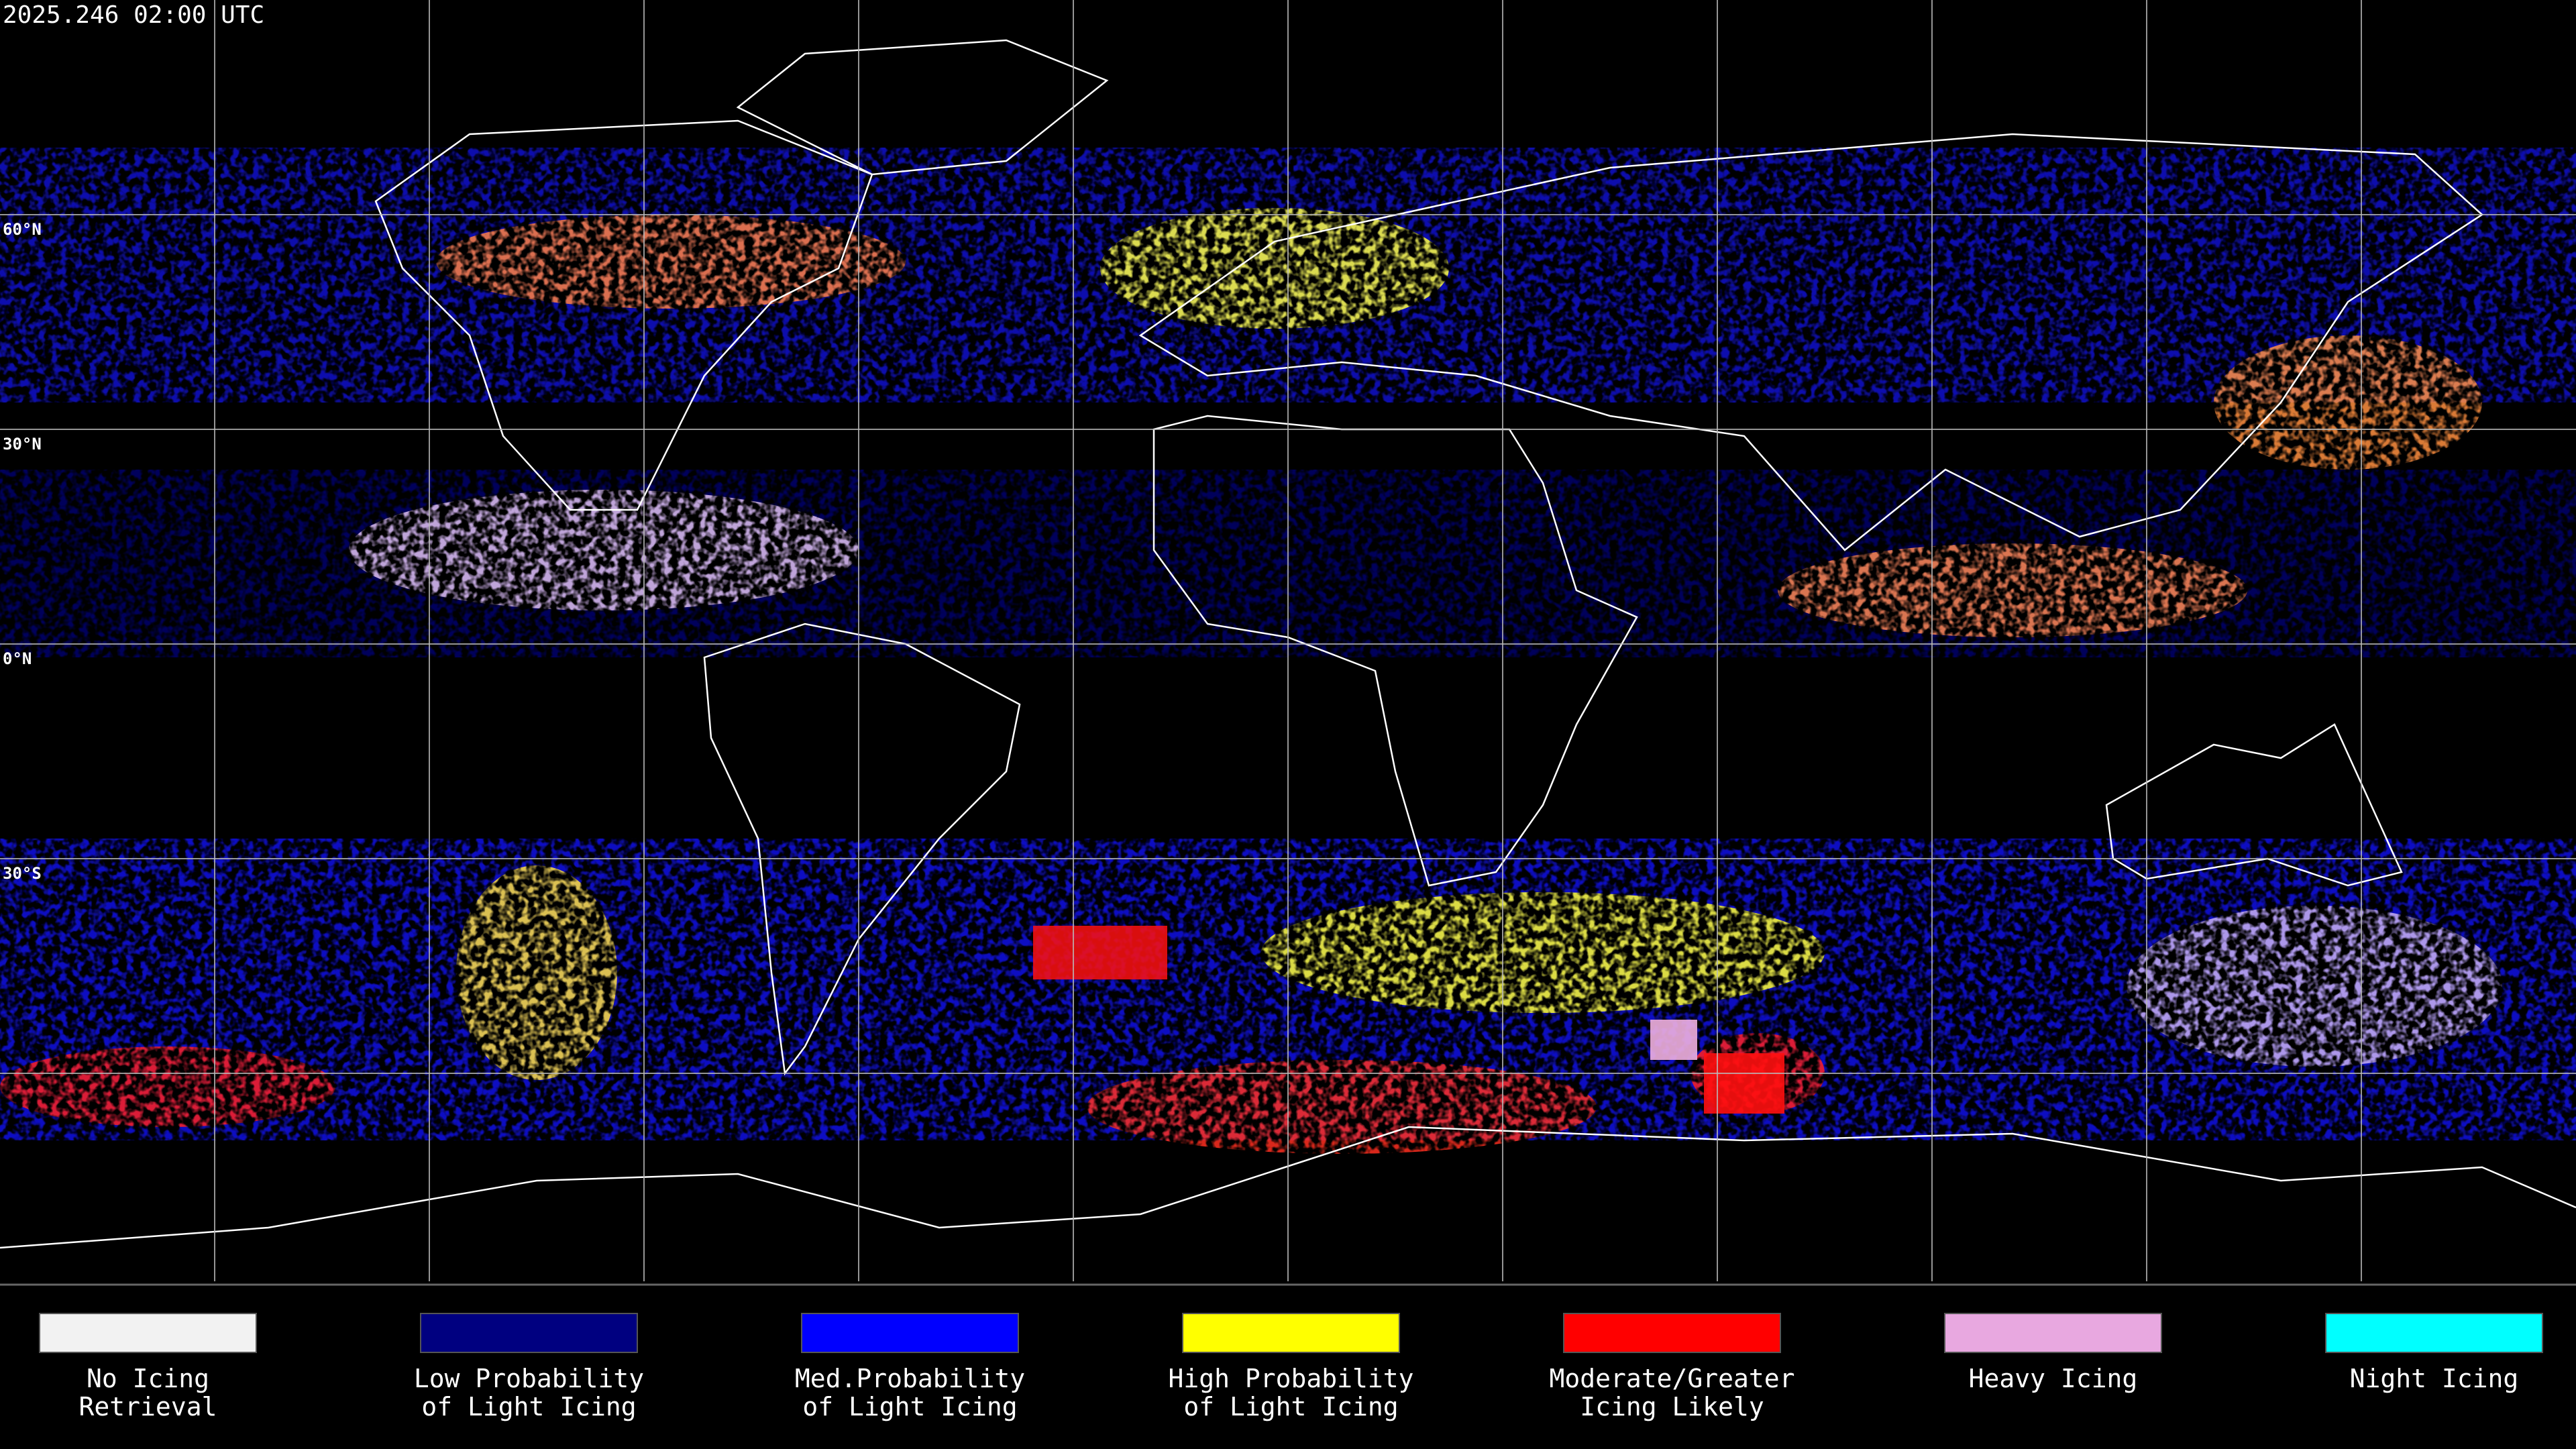 The image size is (2576, 1449). Describe the element at coordinates (22, 551) in the screenshot. I see `latitude-labels: 60°N 30°N 0°N 30°S` at that location.